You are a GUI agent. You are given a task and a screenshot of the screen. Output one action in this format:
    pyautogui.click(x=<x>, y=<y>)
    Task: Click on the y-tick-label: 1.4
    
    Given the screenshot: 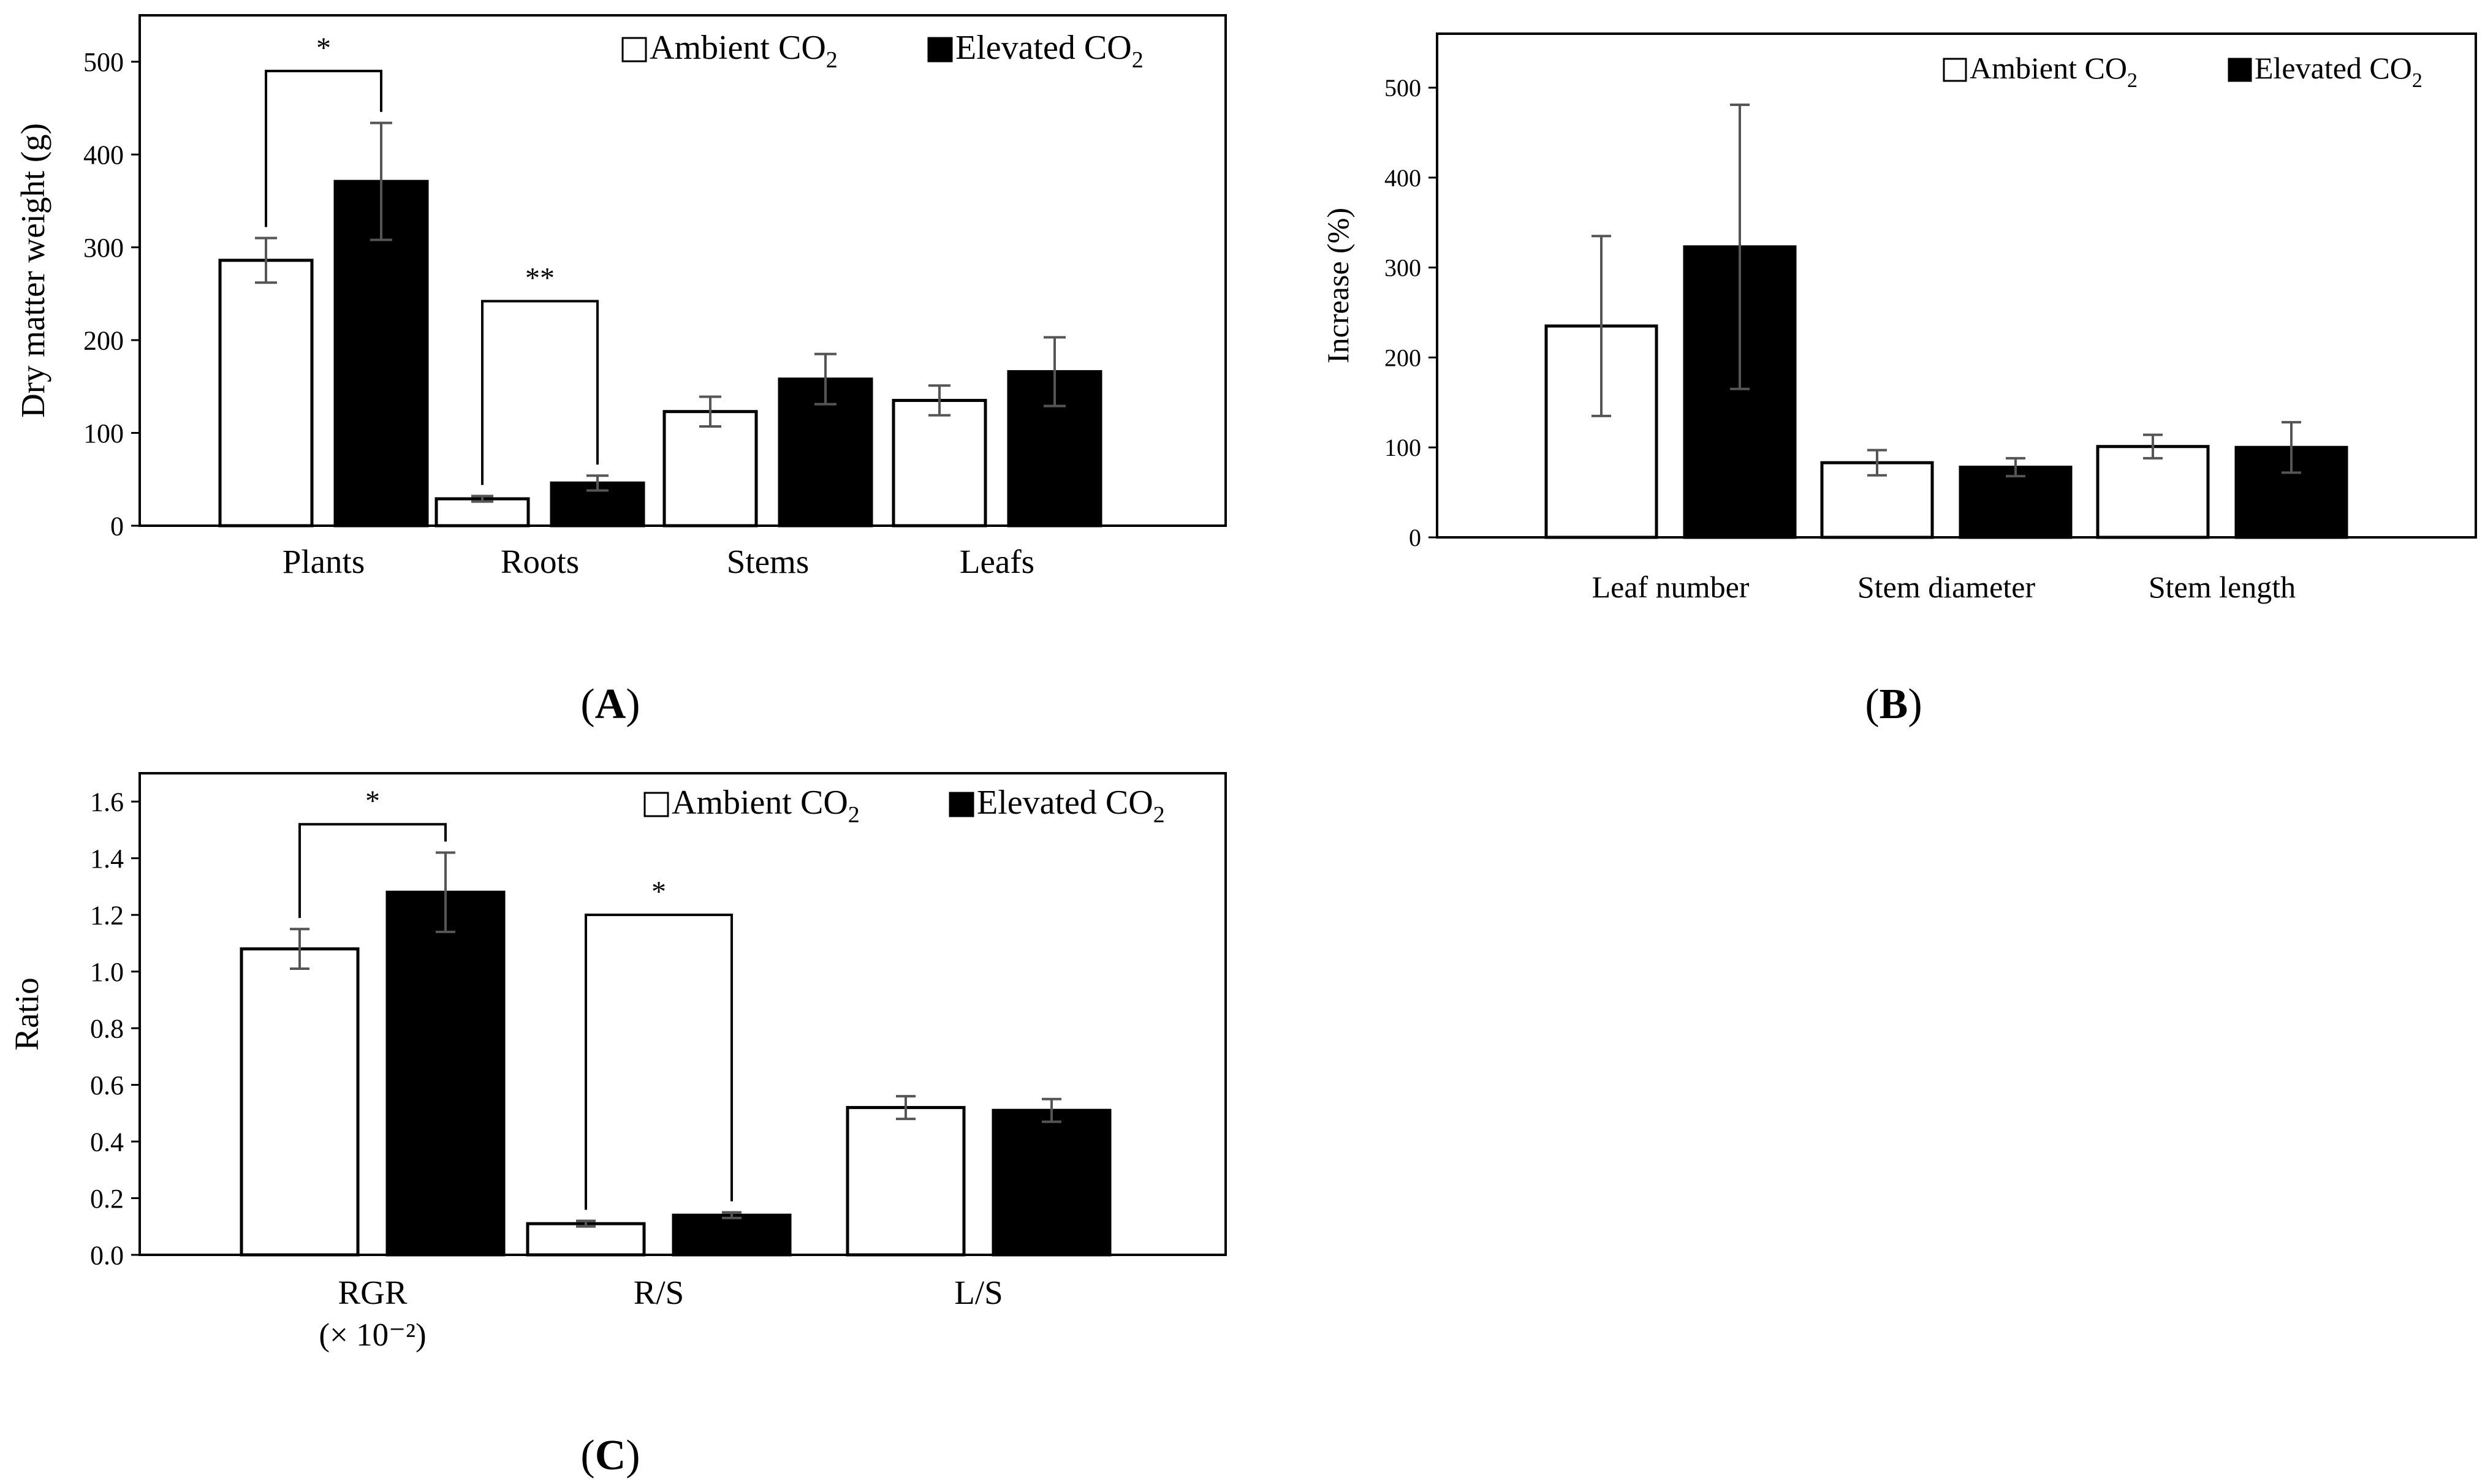 What is the action you would take?
    pyautogui.click(x=107, y=859)
    